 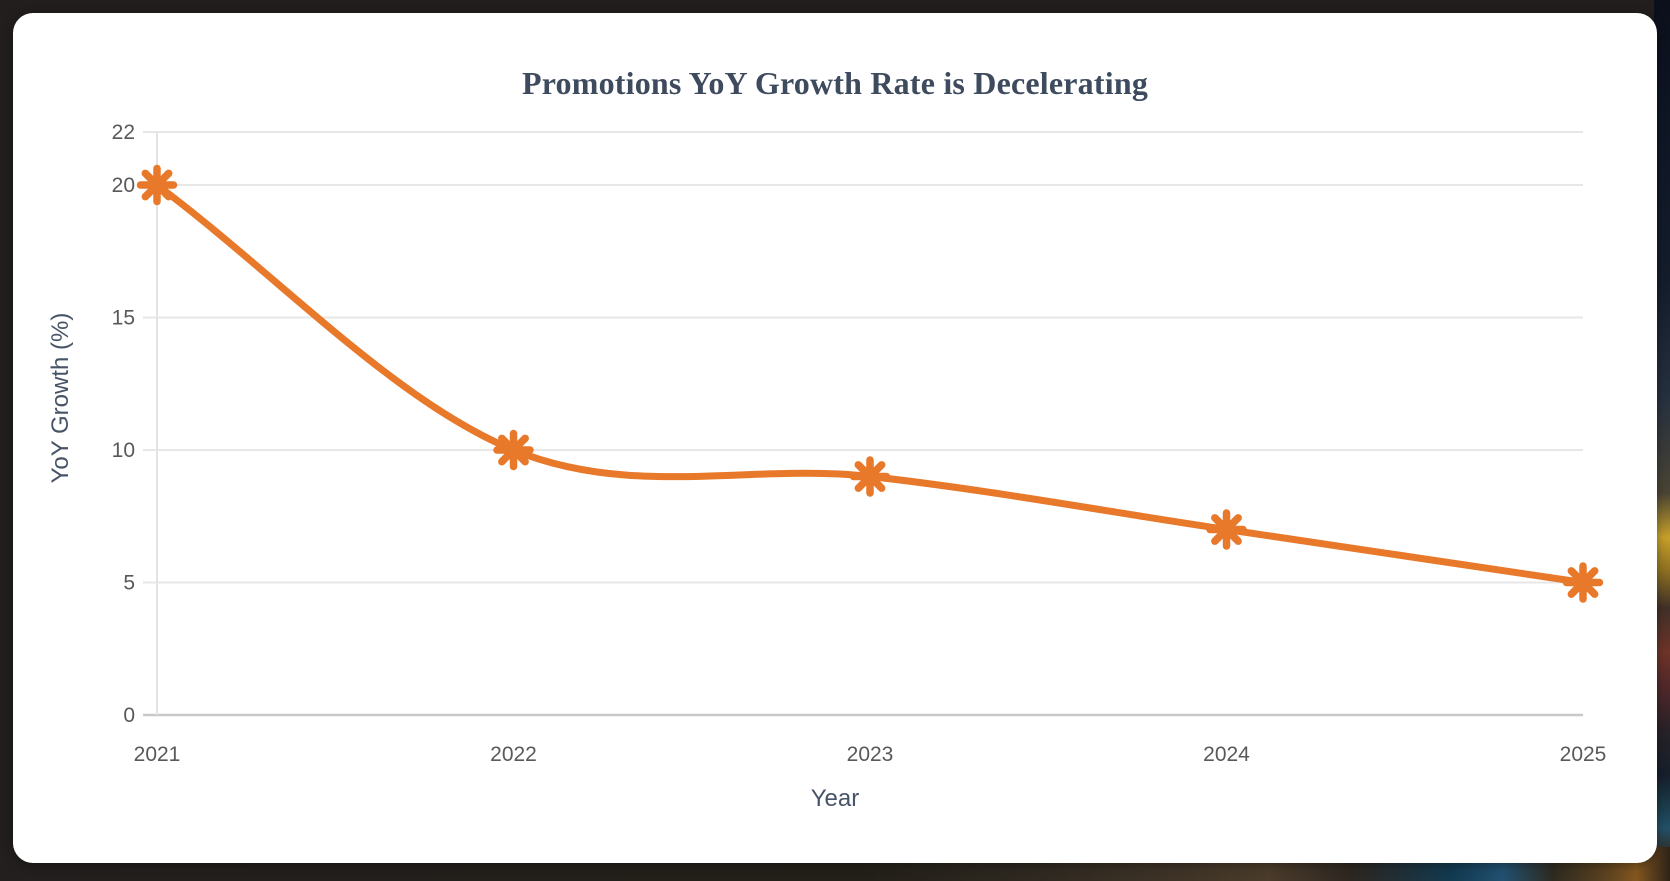 I want to click on y-tick-label: 0, so click(x=129, y=715).